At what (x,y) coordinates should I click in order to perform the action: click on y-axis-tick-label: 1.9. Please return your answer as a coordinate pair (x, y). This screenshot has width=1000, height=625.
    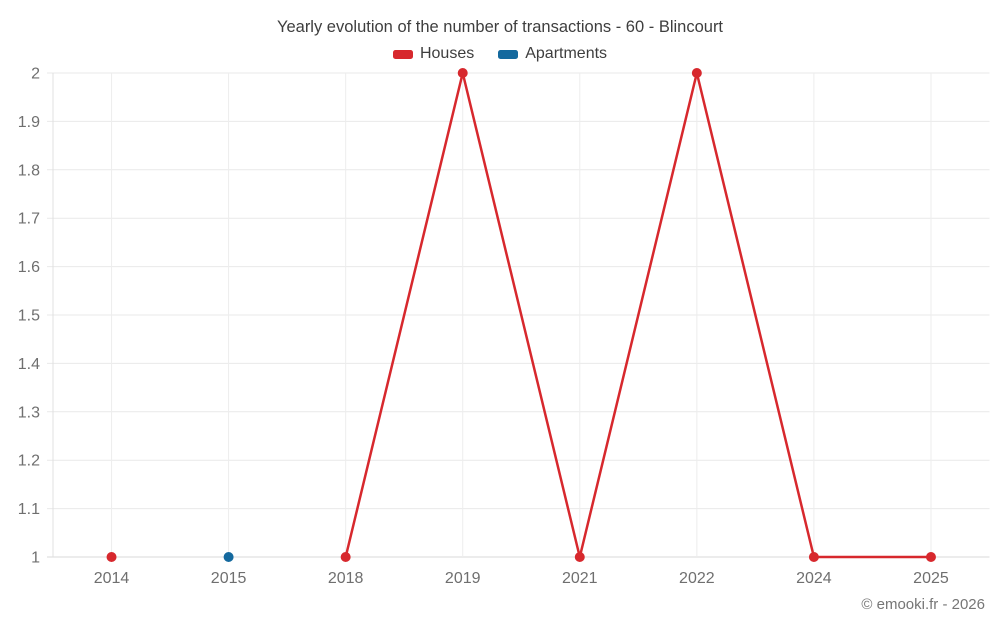
    Looking at the image, I should click on (29, 122).